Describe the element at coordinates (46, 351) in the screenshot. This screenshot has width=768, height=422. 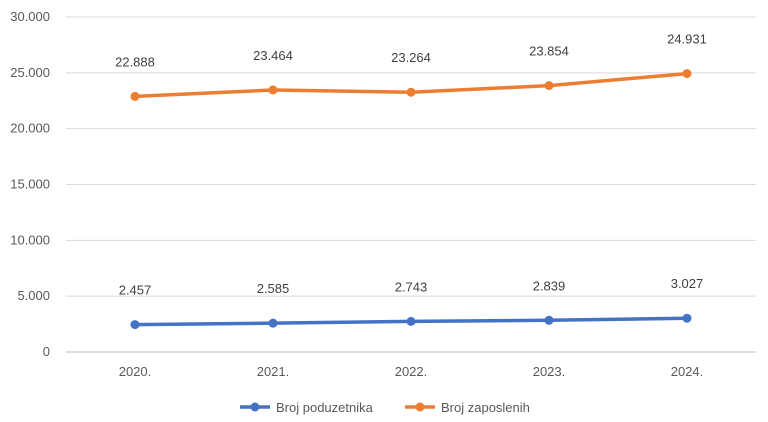
I see `y-tick-label: 0` at that location.